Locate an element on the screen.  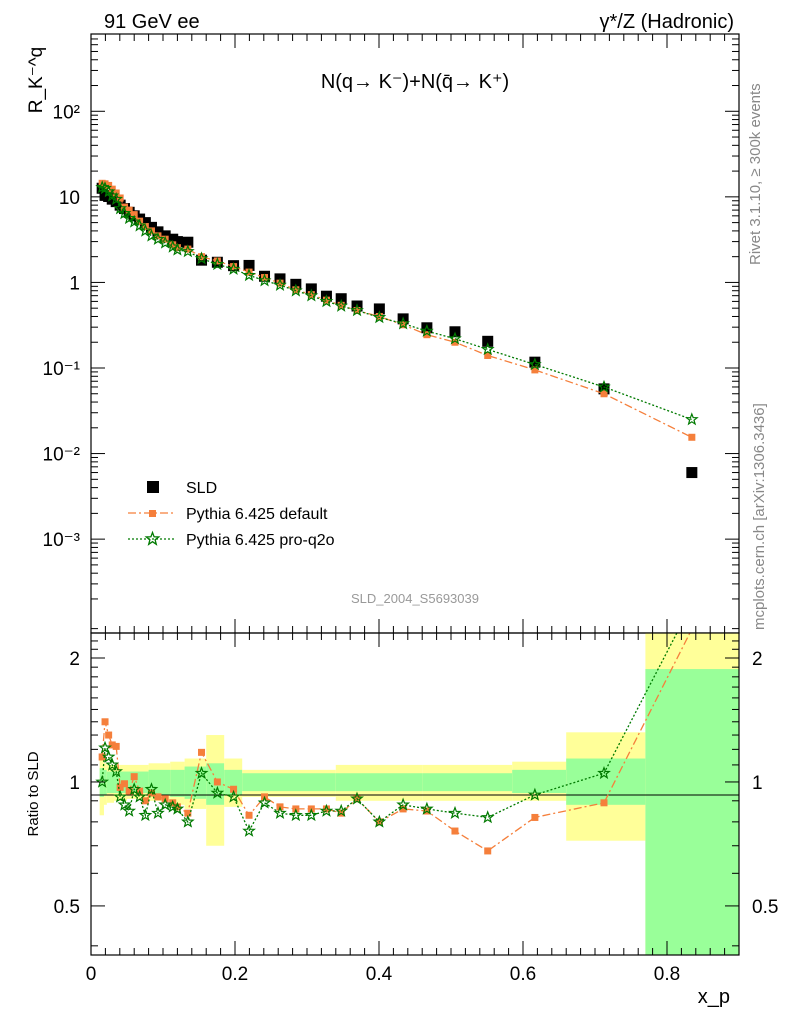
ratio-tick-label-right: 2 is located at coordinates (757, 659).